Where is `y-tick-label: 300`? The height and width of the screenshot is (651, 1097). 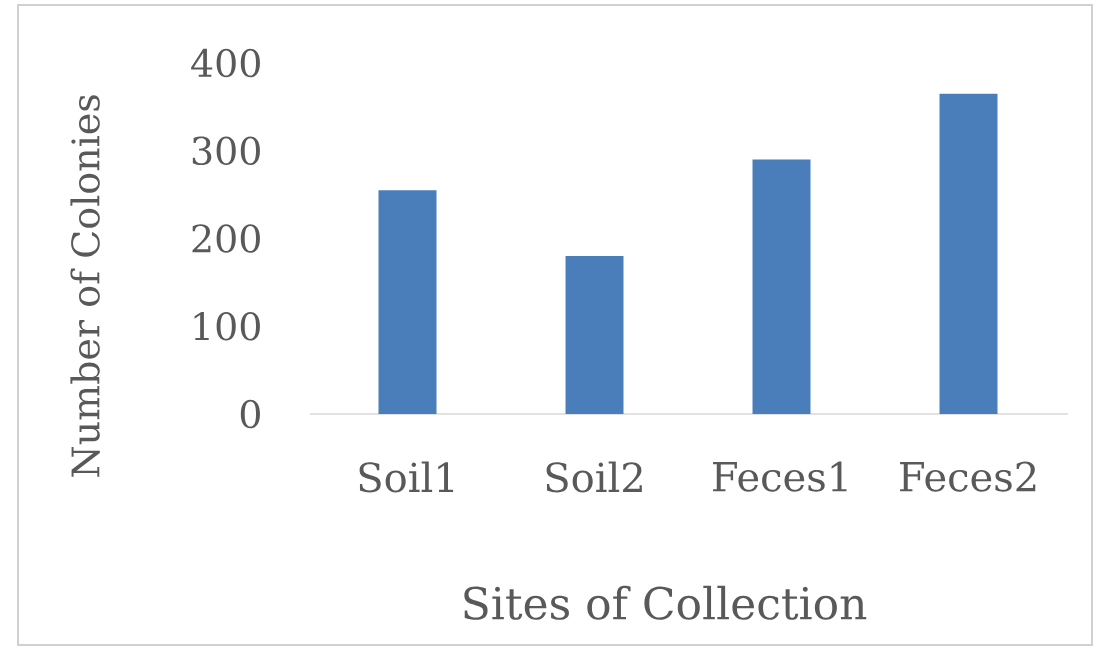
y-tick-label: 300 is located at coordinates (226, 151).